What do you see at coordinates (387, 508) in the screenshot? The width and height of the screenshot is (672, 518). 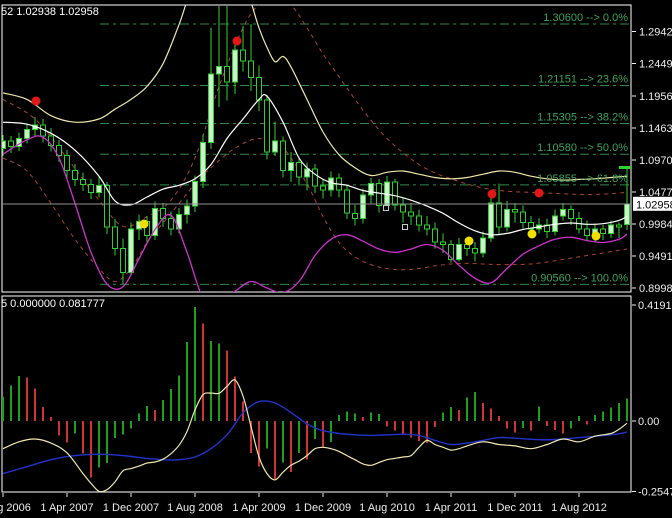 I see `time-axis-label: 1 Aug 2010` at bounding box center [387, 508].